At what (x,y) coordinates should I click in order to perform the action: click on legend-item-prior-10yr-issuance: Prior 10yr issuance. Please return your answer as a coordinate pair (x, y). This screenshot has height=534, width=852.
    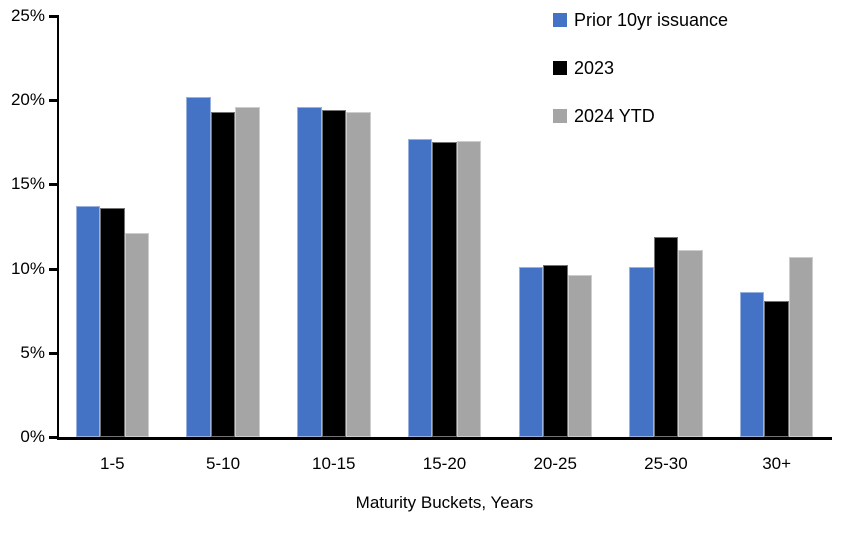
    Looking at the image, I should click on (640, 20).